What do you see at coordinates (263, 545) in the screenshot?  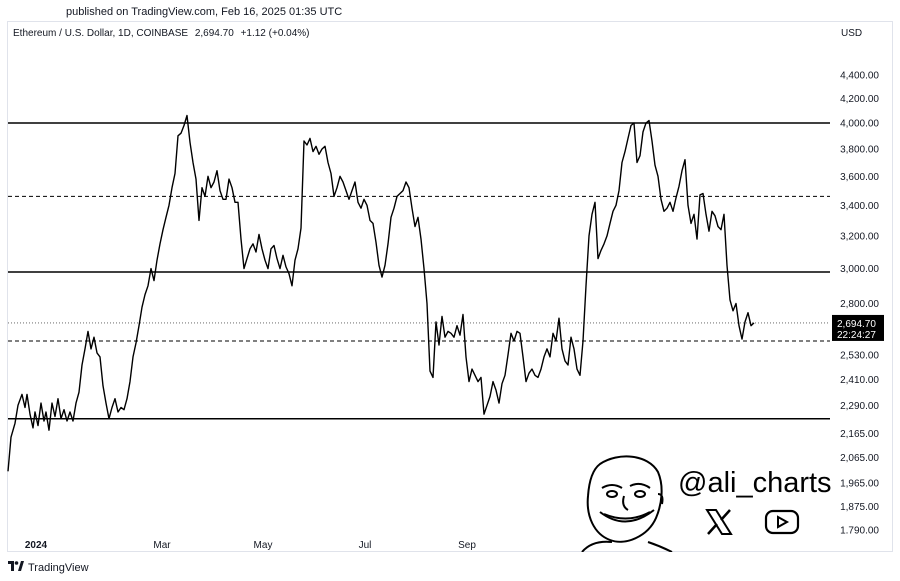 I see `x-tick-label: May` at bounding box center [263, 545].